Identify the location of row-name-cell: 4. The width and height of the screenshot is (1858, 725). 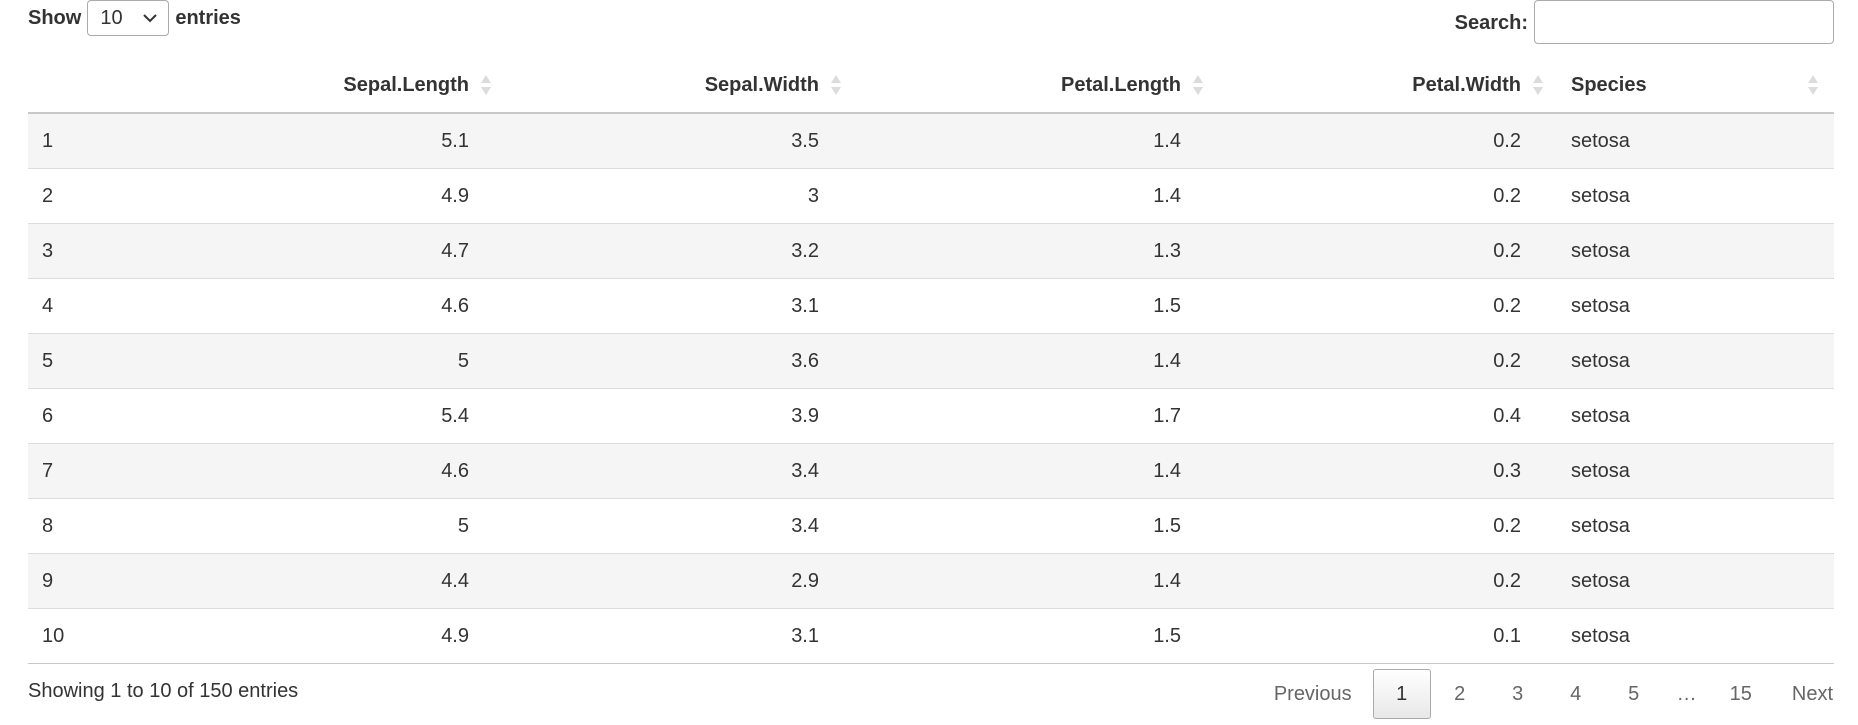
(84, 306).